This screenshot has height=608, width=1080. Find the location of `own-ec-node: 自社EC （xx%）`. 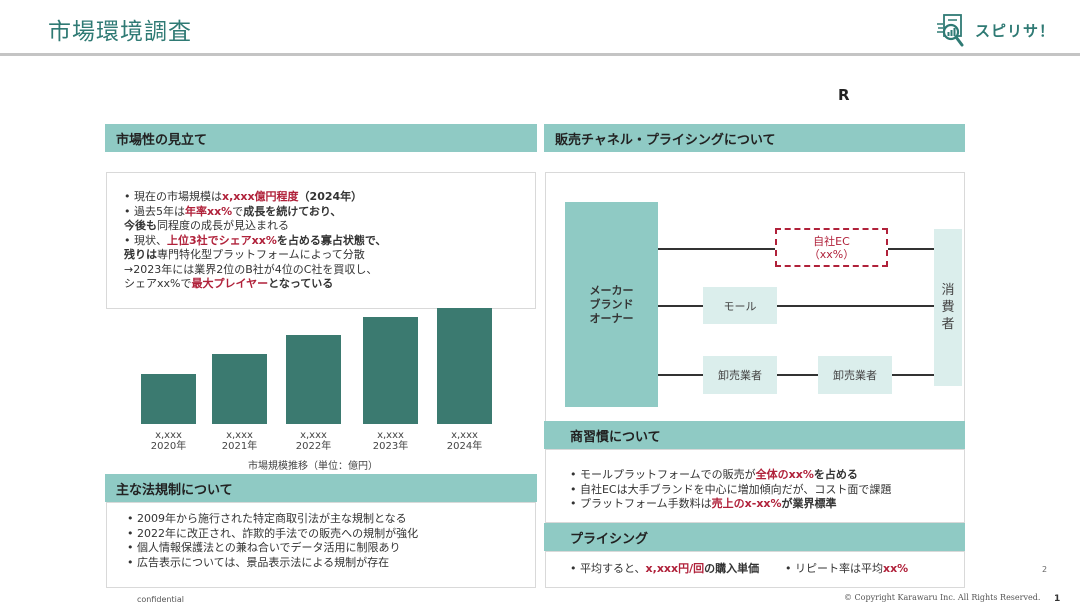

own-ec-node: 自社EC （xx%） is located at coordinates (831, 247).